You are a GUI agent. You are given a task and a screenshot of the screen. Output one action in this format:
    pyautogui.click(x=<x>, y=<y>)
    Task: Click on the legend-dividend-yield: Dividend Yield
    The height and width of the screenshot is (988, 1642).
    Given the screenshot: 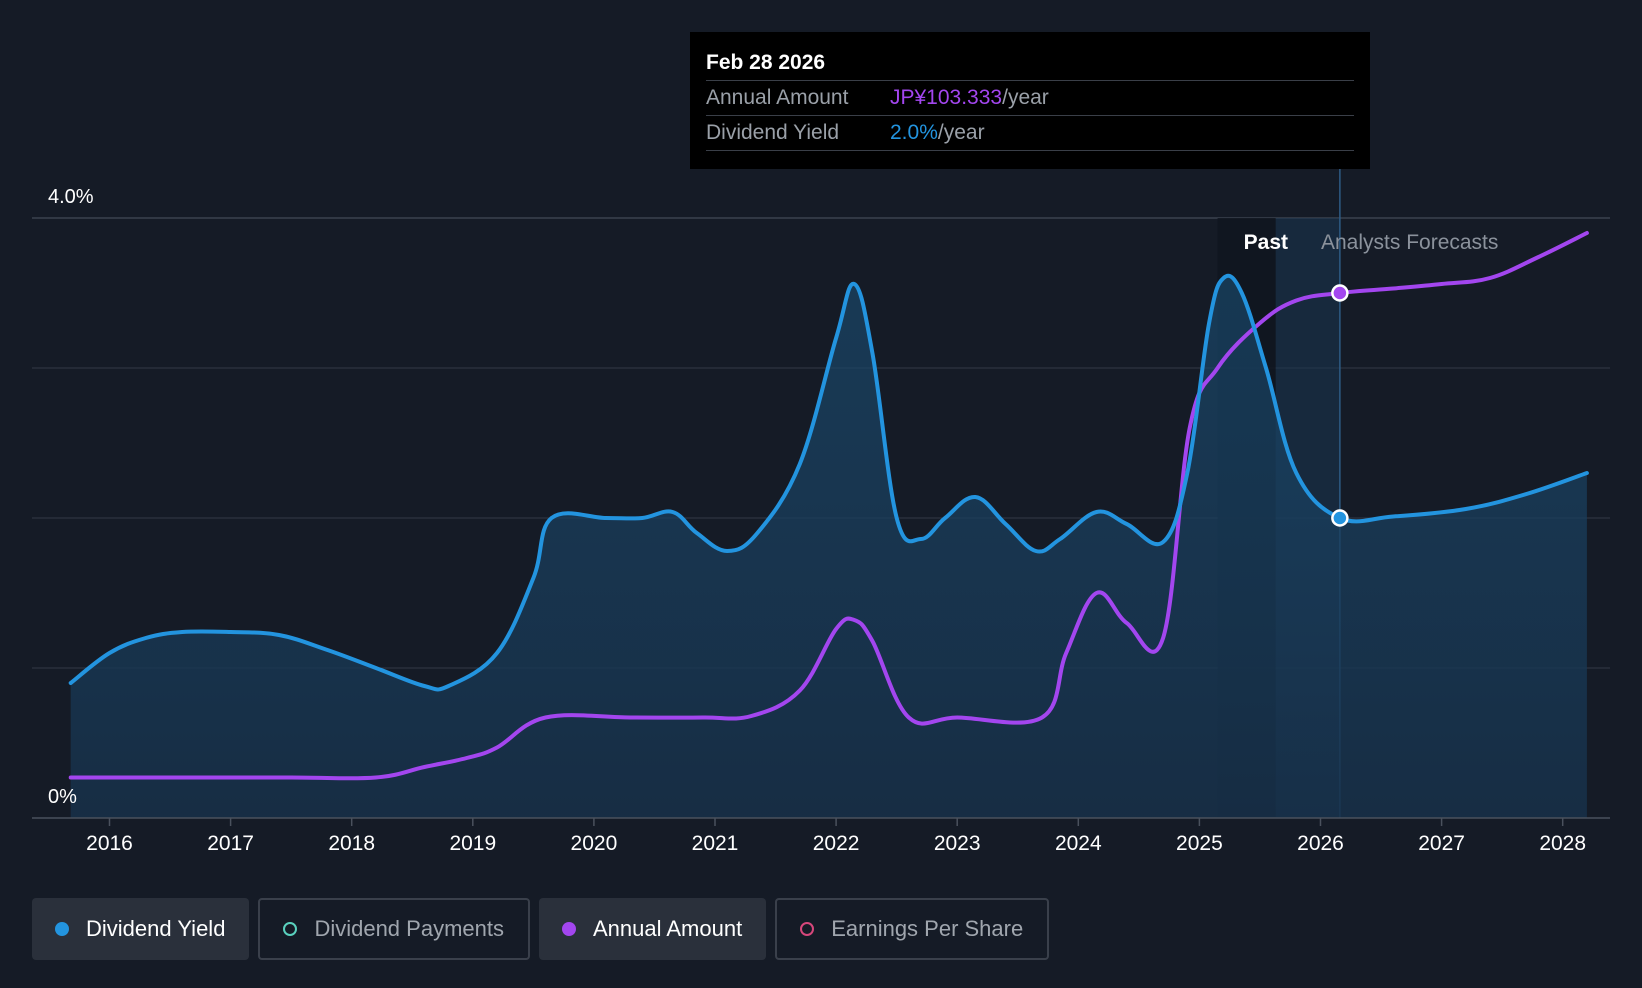 What is the action you would take?
    pyautogui.click(x=141, y=929)
    